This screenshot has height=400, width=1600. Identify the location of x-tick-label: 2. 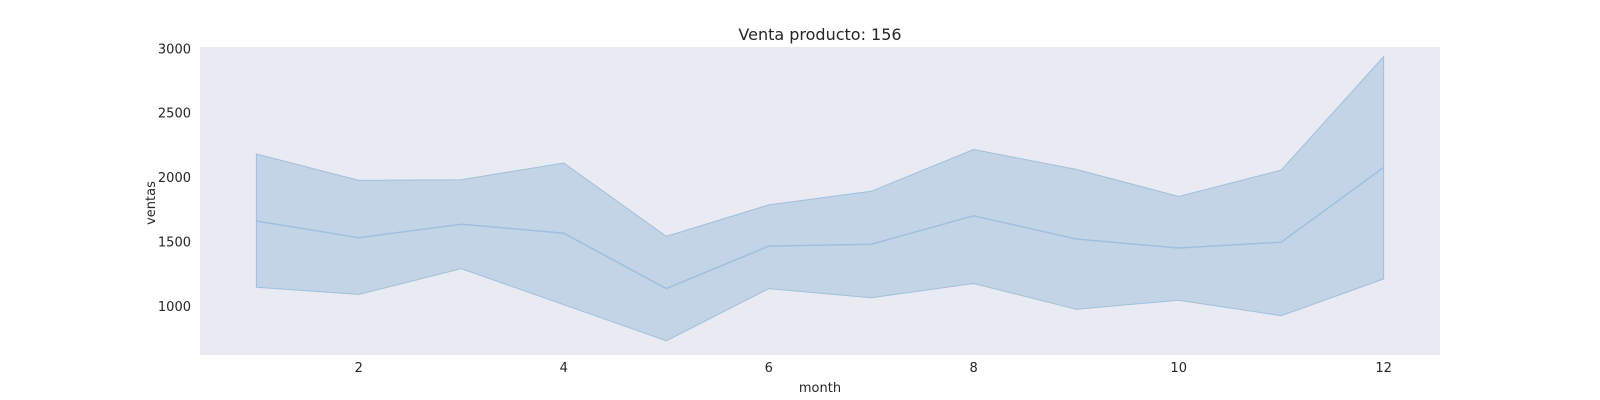
(359, 368).